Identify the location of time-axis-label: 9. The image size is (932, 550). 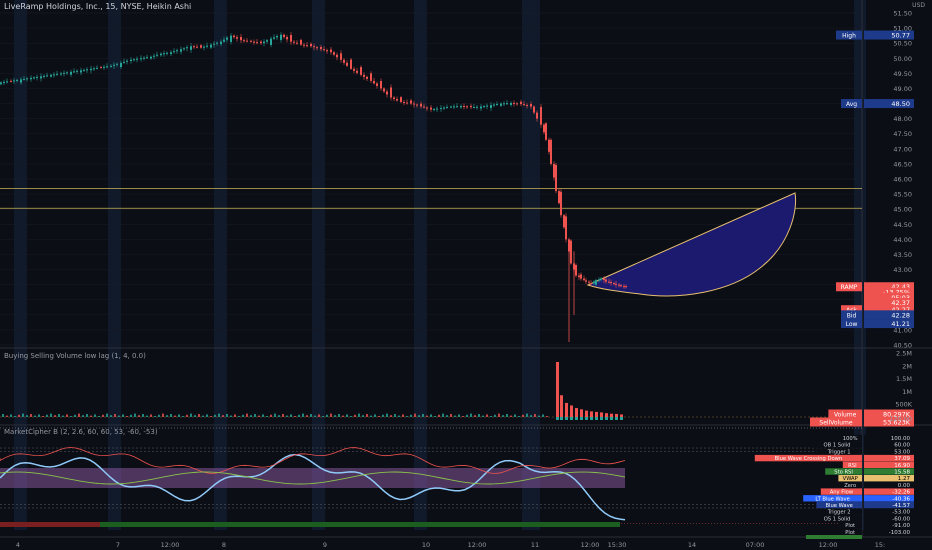
(325, 545).